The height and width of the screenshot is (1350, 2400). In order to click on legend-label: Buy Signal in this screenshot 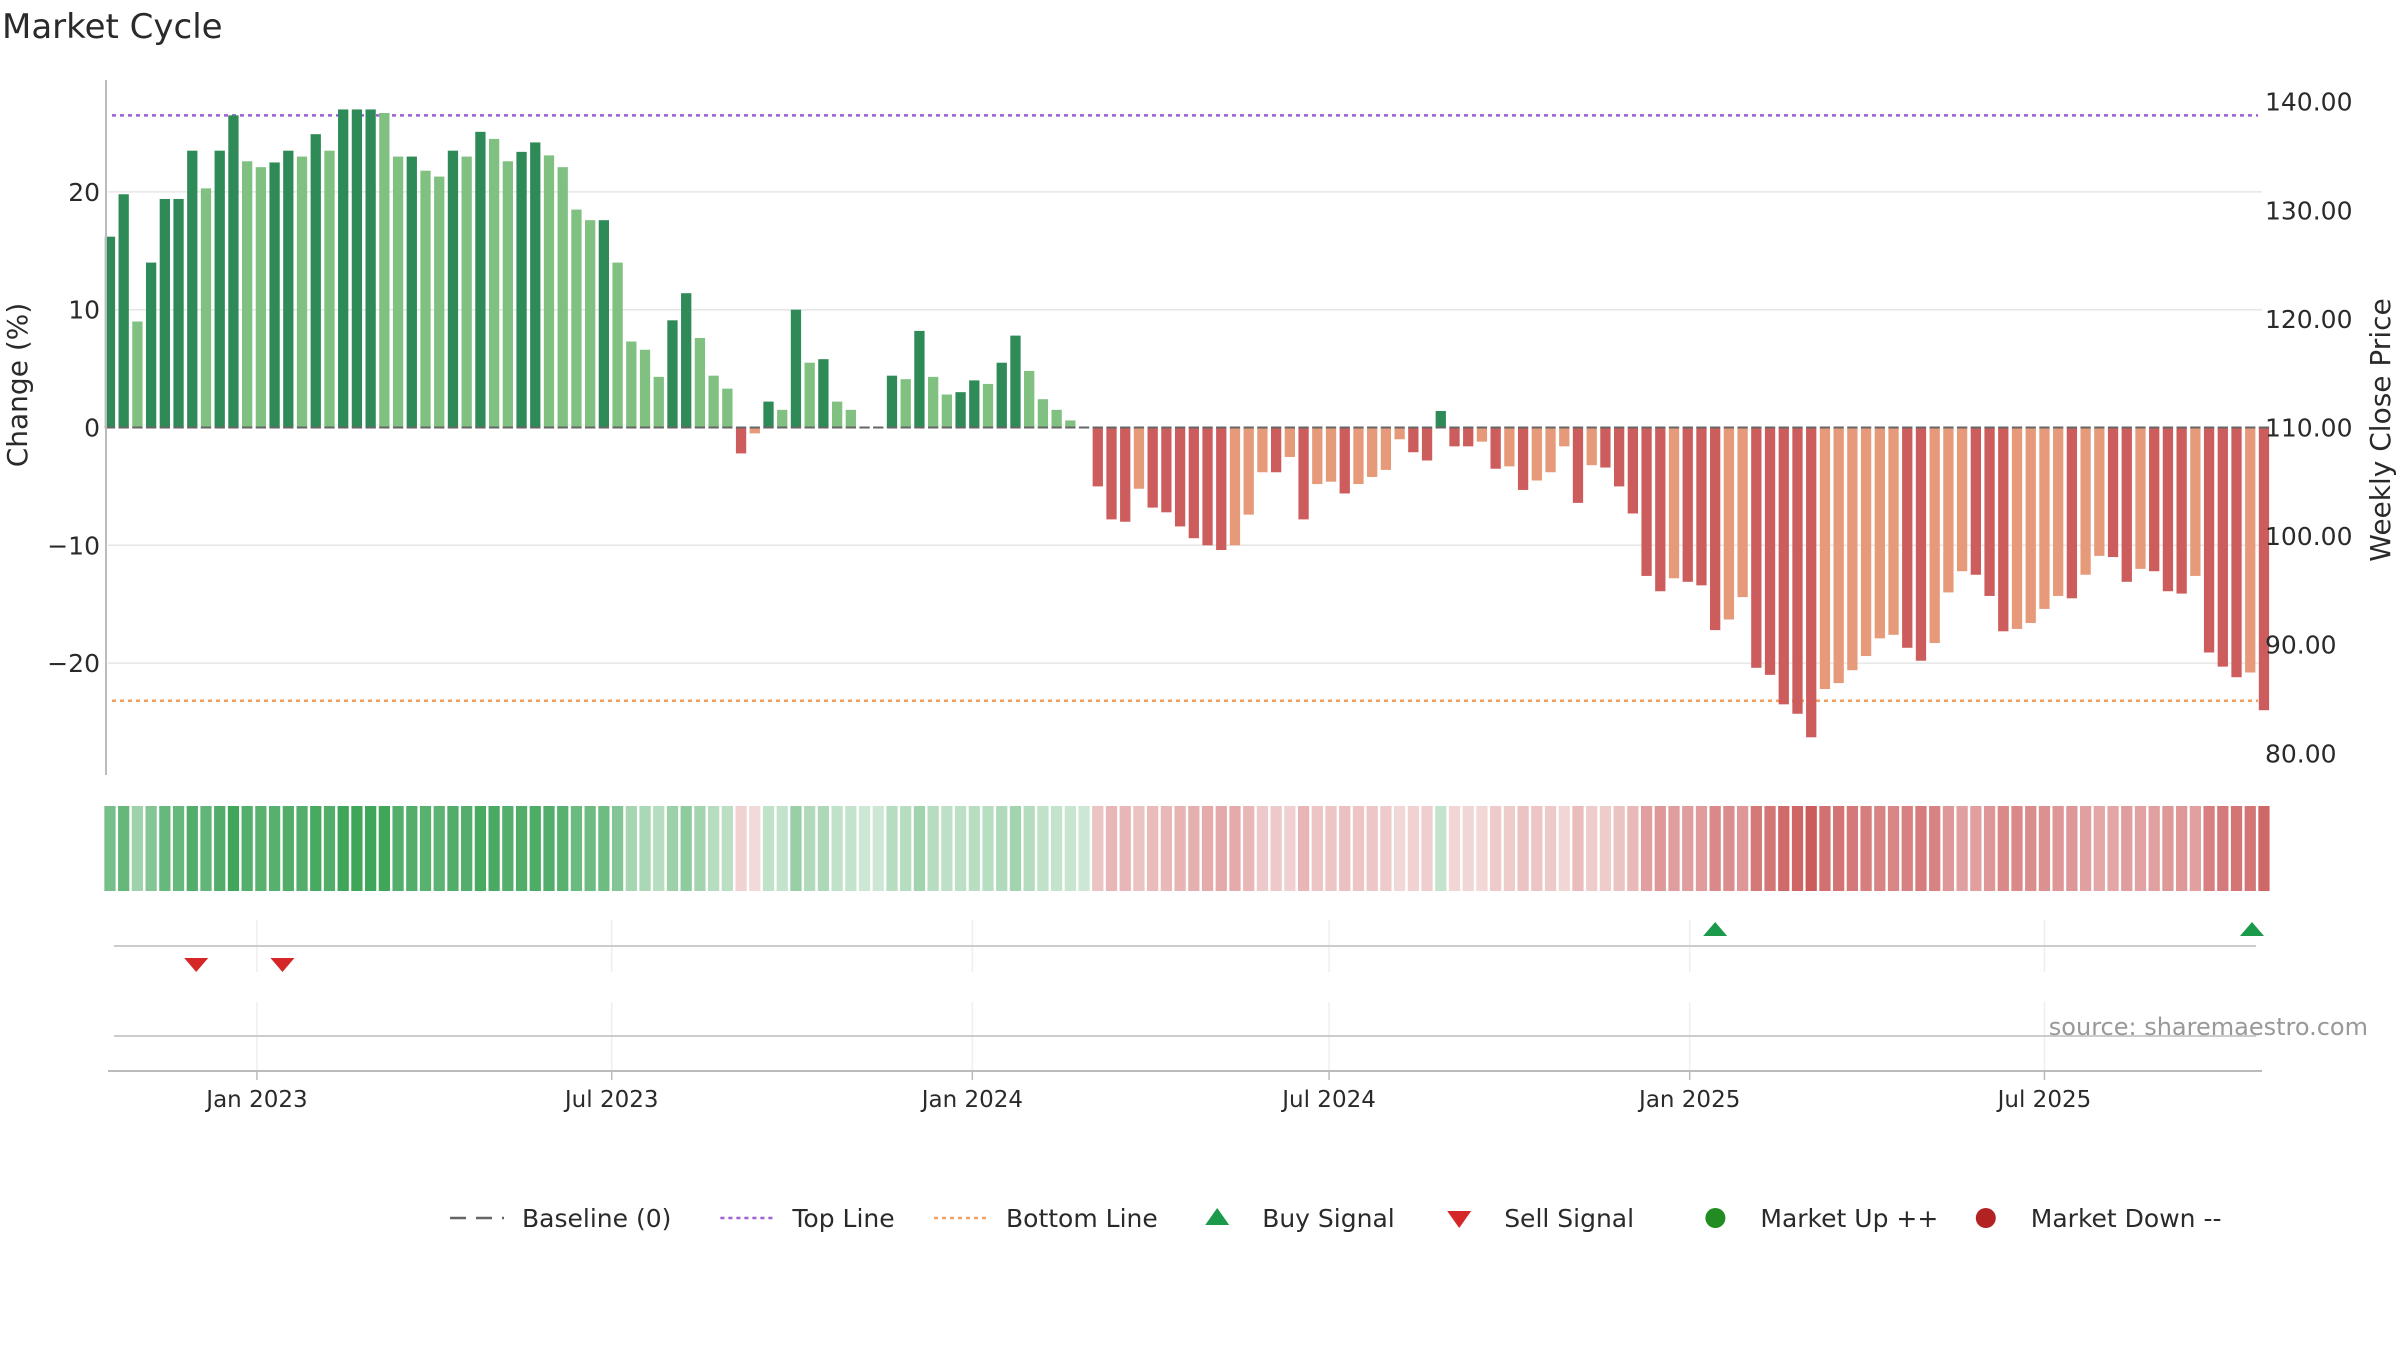, I will do `click(1328, 1218)`.